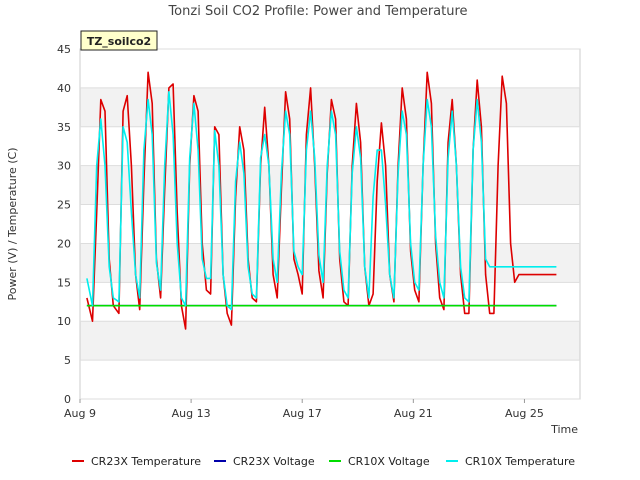 The image size is (640, 480). I want to click on legend-label-cr23x-voltage: CR23X Voltage, so click(274, 461).